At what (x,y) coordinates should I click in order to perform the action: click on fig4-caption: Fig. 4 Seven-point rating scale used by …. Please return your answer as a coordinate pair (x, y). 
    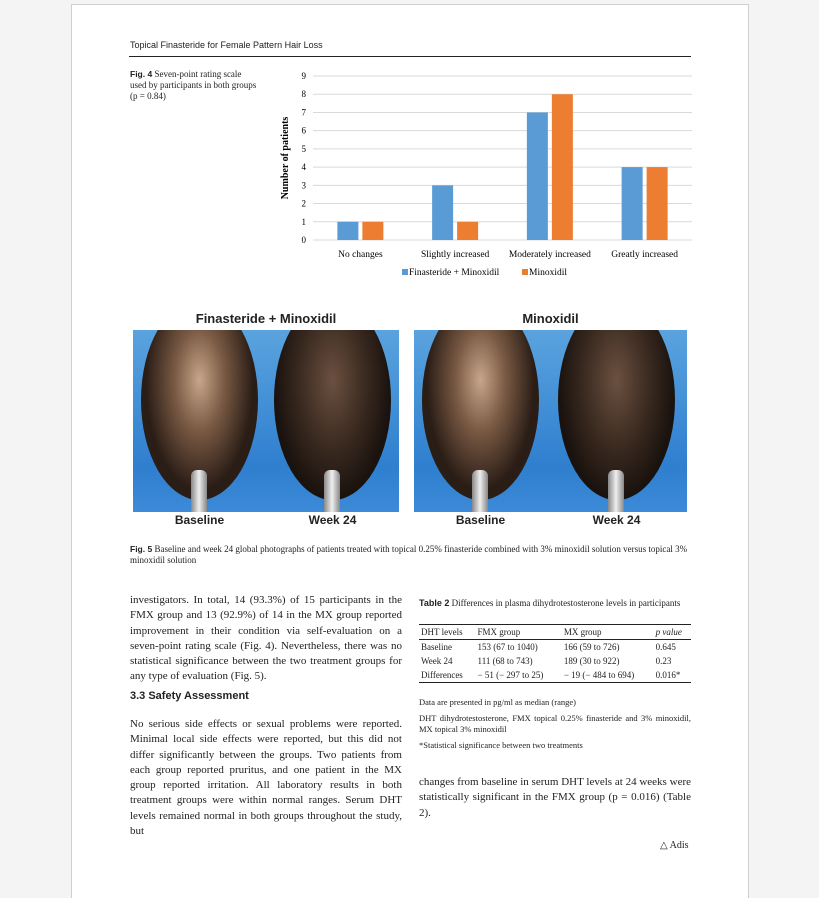
    Looking at the image, I should click on (195, 85).